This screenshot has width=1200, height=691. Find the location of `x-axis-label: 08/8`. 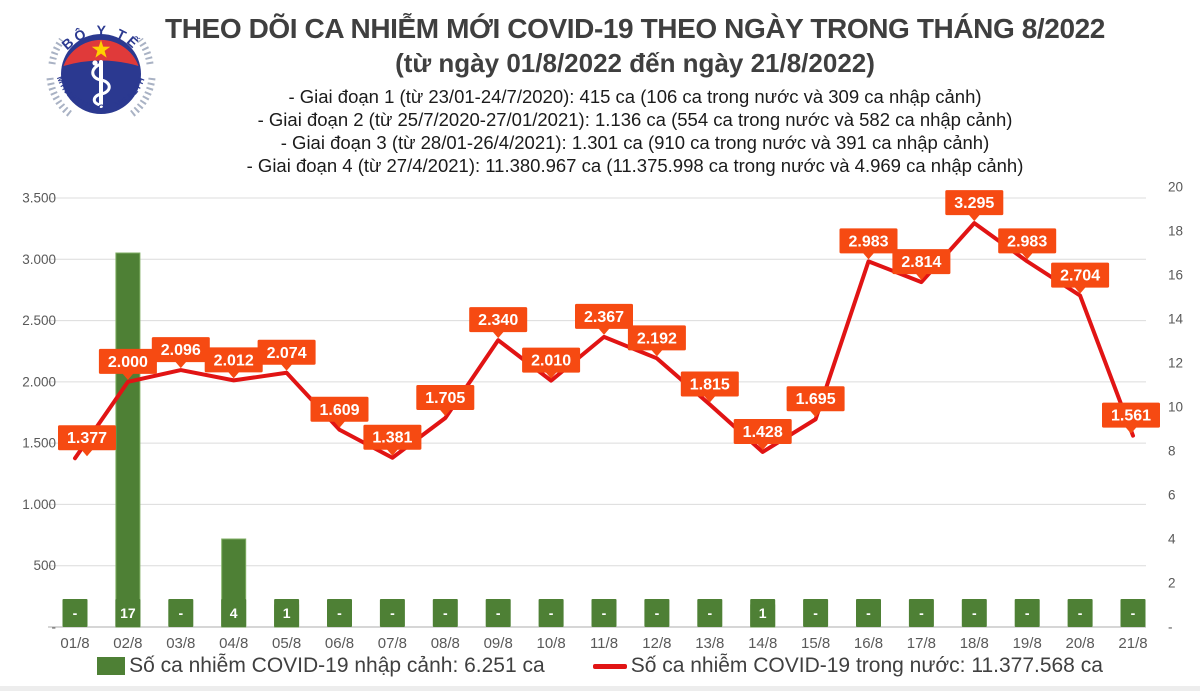

x-axis-label: 08/8 is located at coordinates (445, 643).